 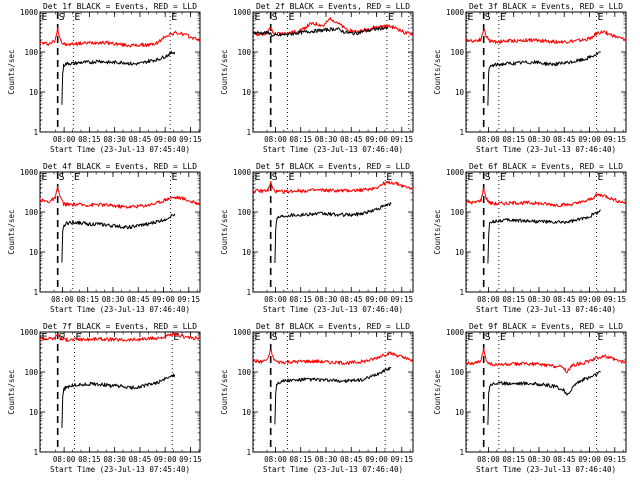 What do you see at coordinates (546, 326) in the screenshot?
I see `chart-title: Det 9f BLACK = Events, RED = LLD` at bounding box center [546, 326].